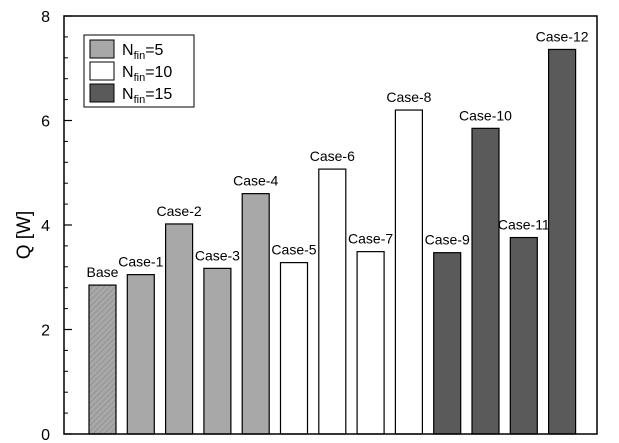 The image size is (619, 443). What do you see at coordinates (158, 94) in the screenshot?
I see `legend-value: =15` at bounding box center [158, 94].